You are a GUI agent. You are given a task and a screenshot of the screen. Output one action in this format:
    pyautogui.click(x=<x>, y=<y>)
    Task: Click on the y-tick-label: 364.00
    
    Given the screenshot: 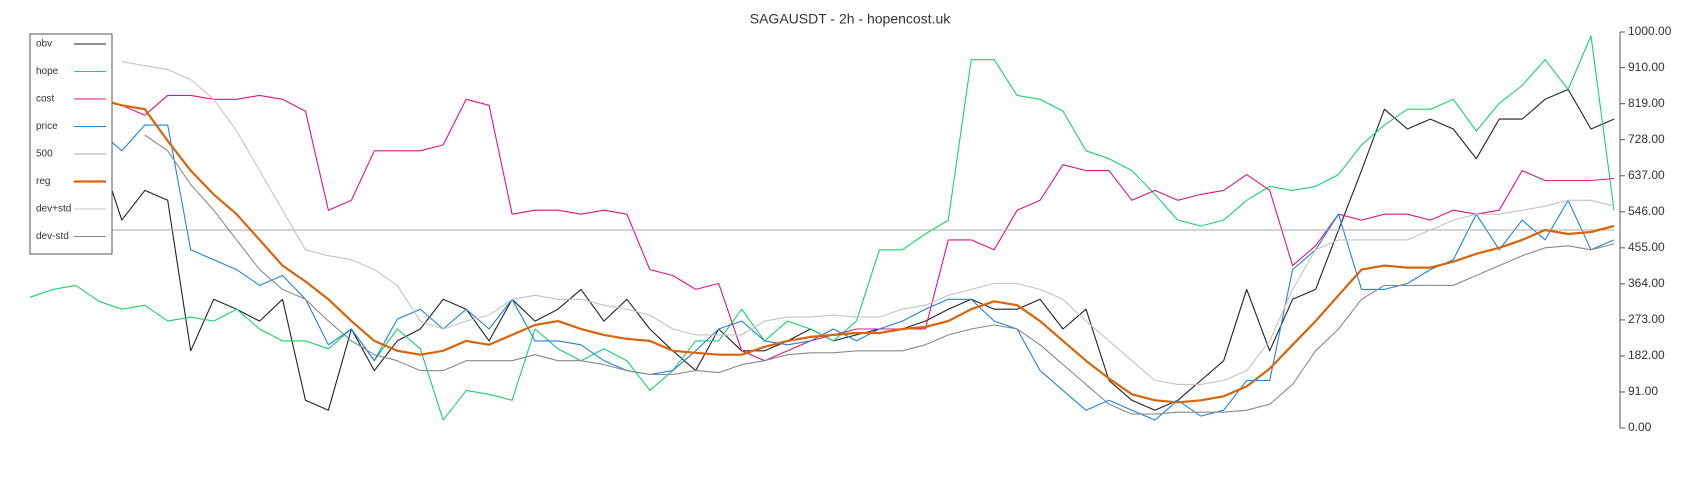 What is the action you would take?
    pyautogui.click(x=1646, y=283)
    